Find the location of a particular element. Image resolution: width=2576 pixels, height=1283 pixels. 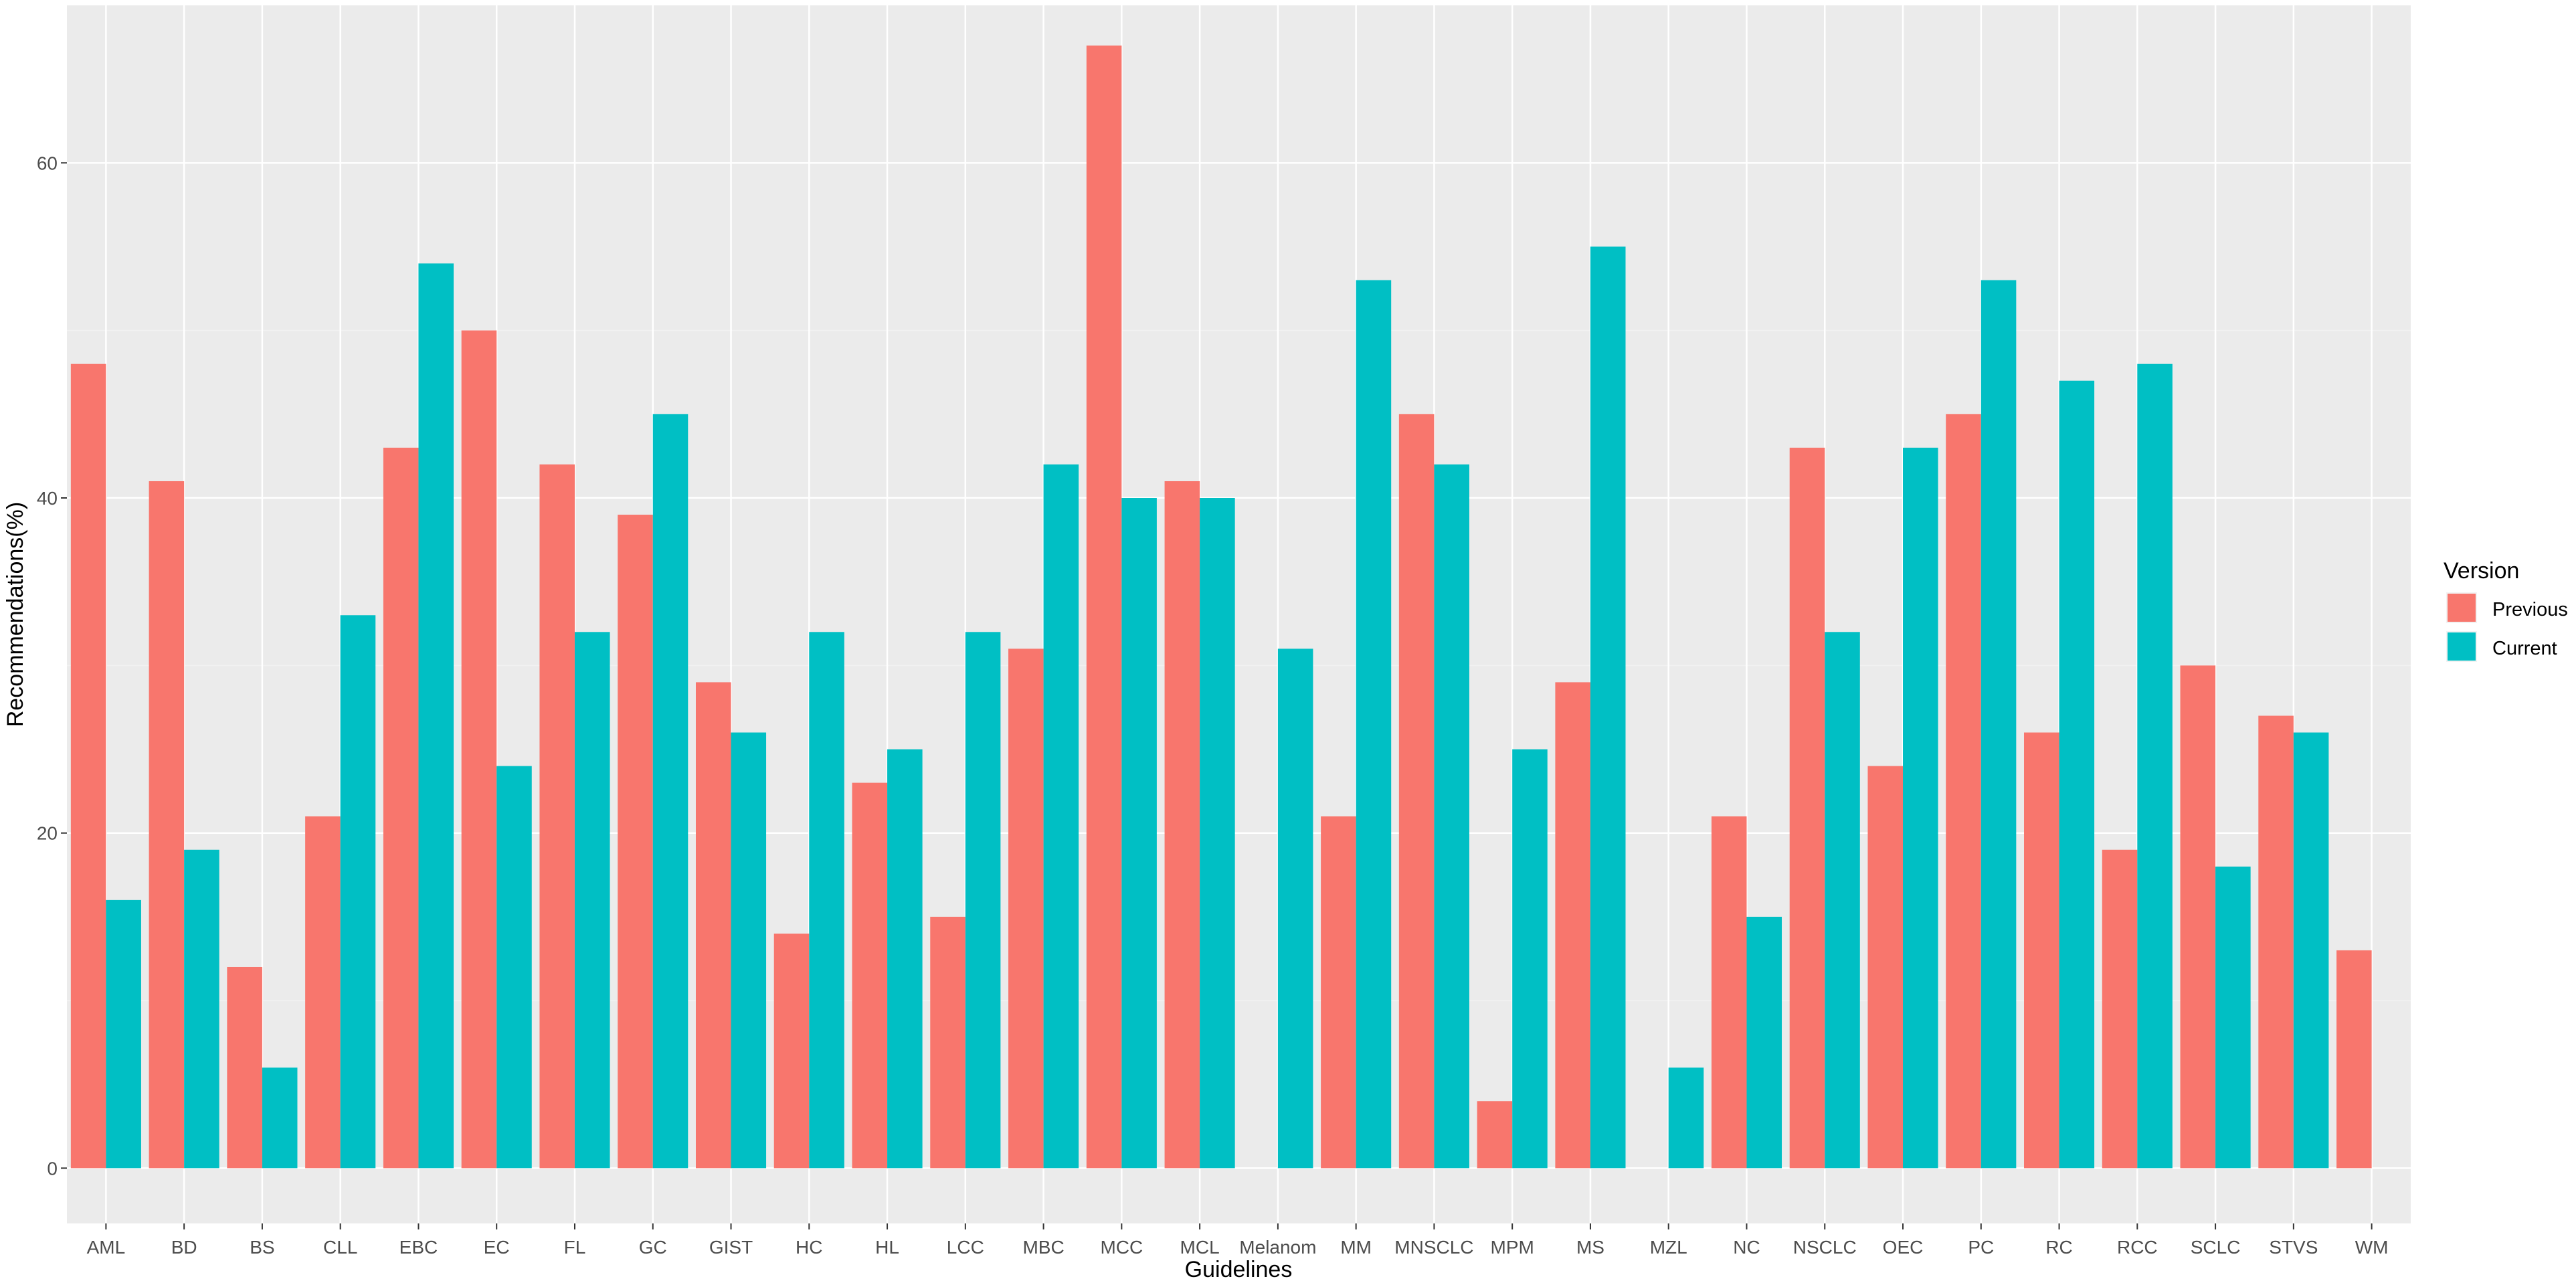

x-tick-label: STVS is located at coordinates (2293, 1247).